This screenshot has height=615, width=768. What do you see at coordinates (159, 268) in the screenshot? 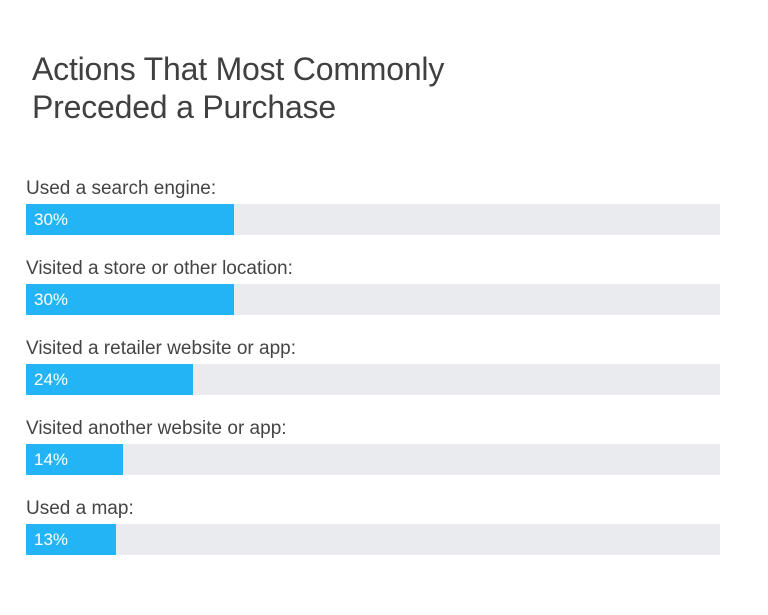
I see `category-label: Visited a store or other location:` at bounding box center [159, 268].